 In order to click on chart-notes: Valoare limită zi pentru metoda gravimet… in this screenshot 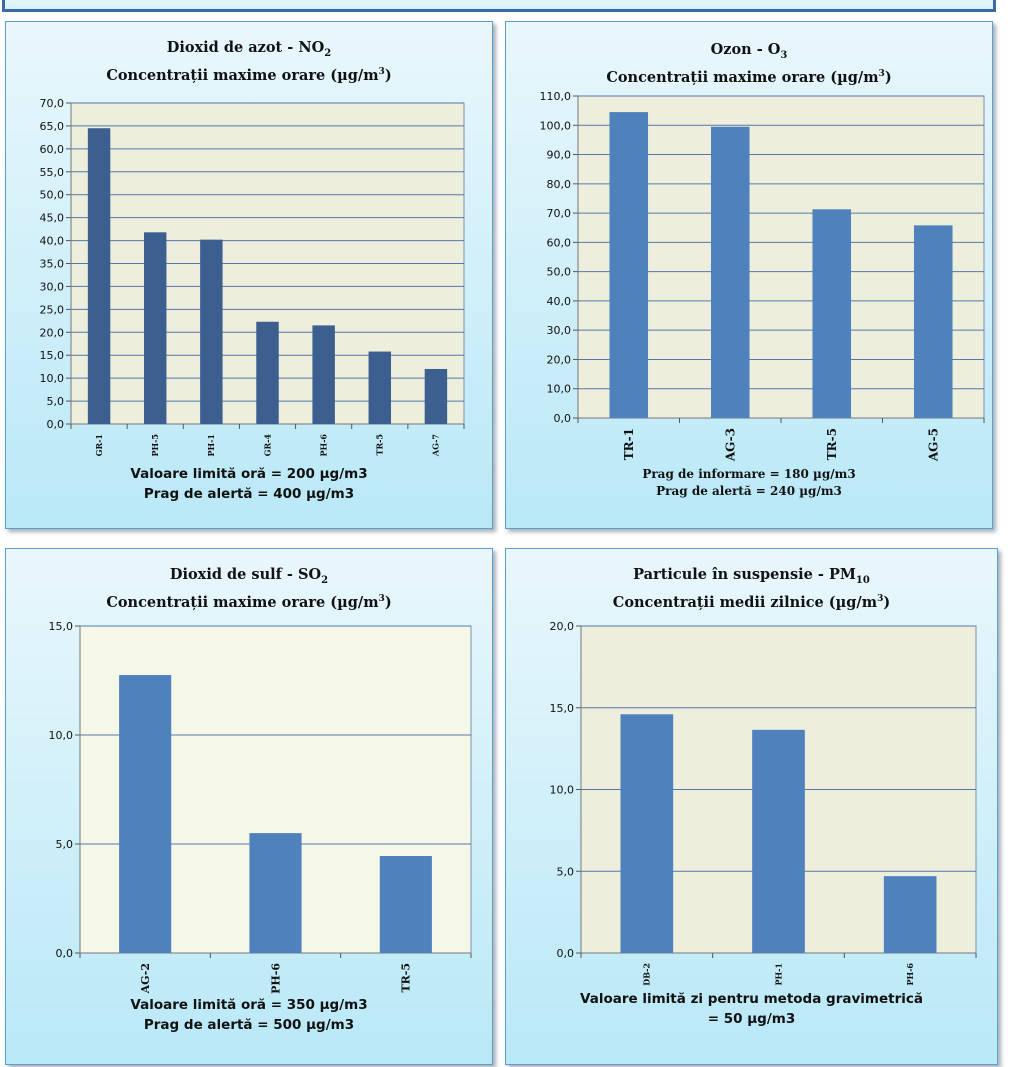, I will do `click(751, 1009)`.